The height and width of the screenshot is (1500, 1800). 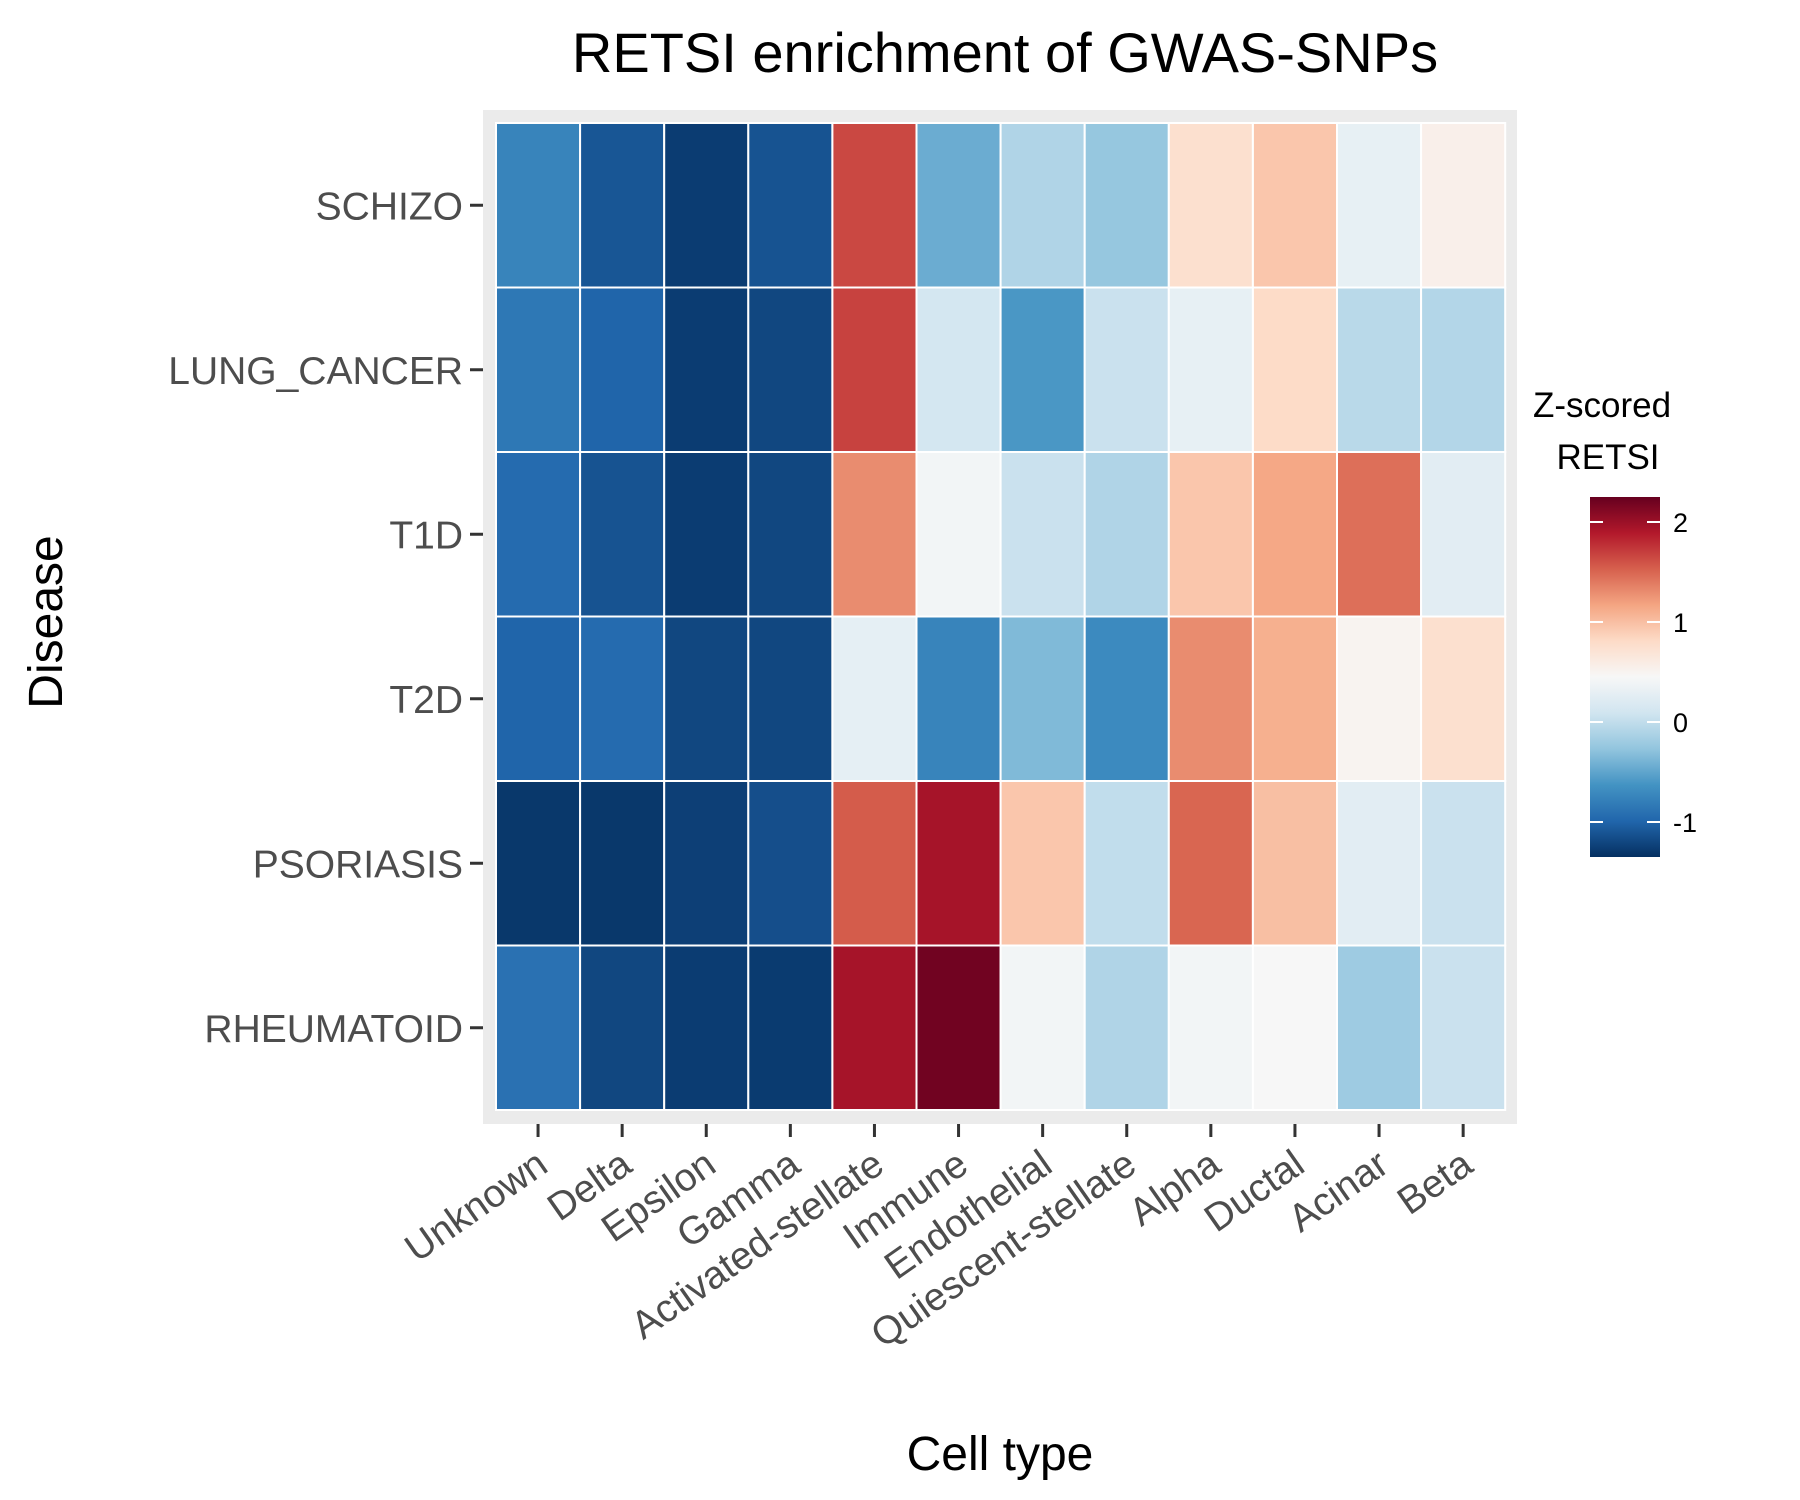 What do you see at coordinates (1680, 723) in the screenshot?
I see `legend-tick-label: 0` at bounding box center [1680, 723].